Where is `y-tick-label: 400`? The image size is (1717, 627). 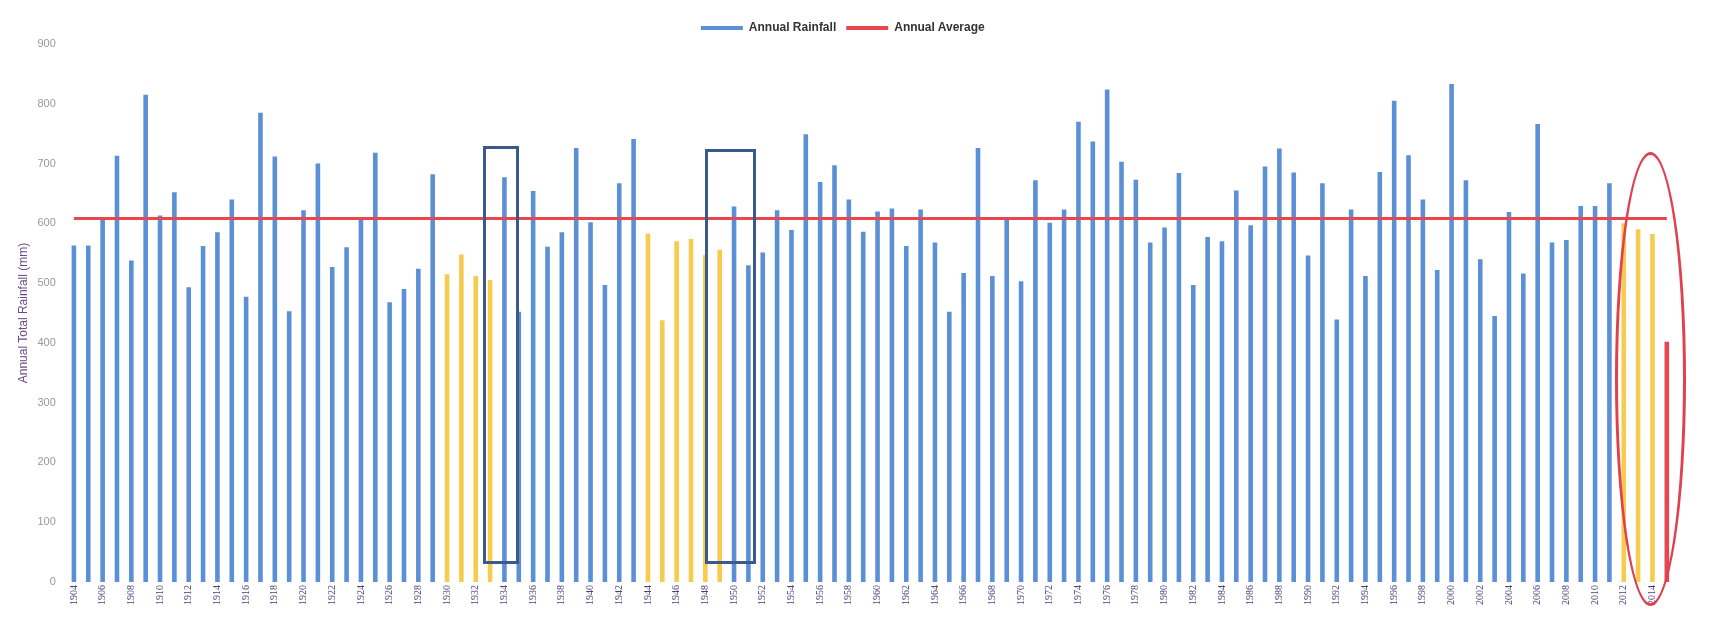 y-tick-label: 400 is located at coordinates (46, 341).